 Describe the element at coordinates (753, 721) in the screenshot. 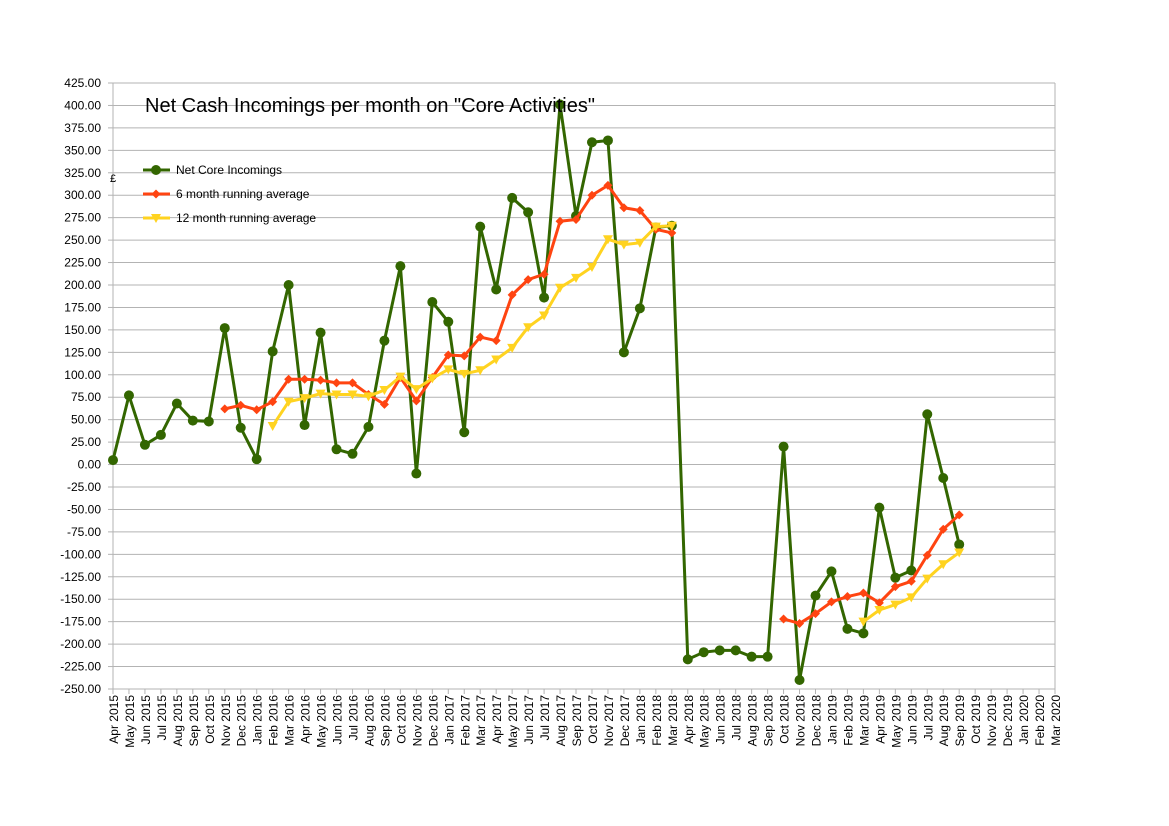

I see `x-tick-label: Aug 2018` at that location.